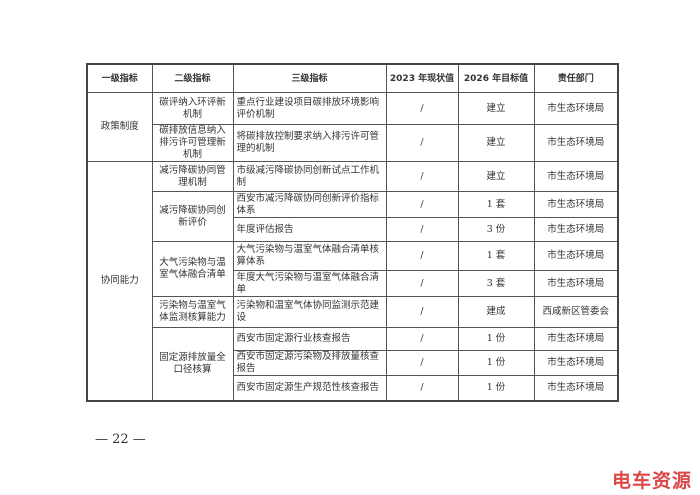 Image resolution: width=700 pixels, height=495 pixels. Describe the element at coordinates (309, 312) in the screenshot. I see `level3-cell: 污染物和温室气体协同监测示范建设` at that location.